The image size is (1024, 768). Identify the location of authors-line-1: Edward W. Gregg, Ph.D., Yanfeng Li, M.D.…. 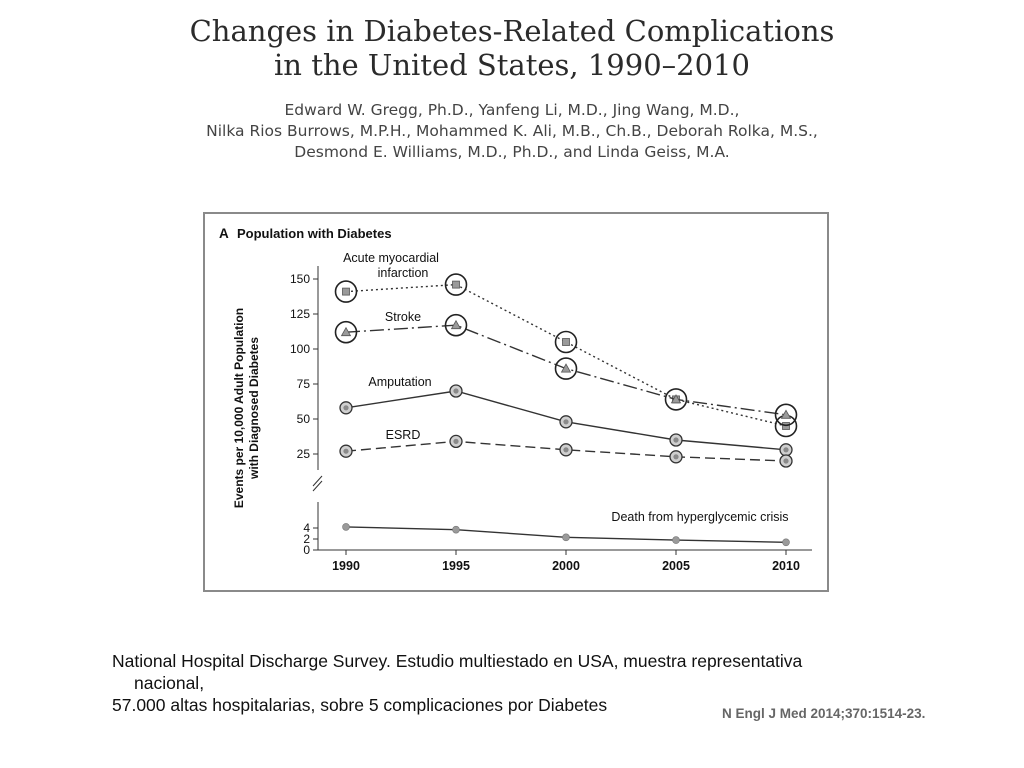
(512, 110).